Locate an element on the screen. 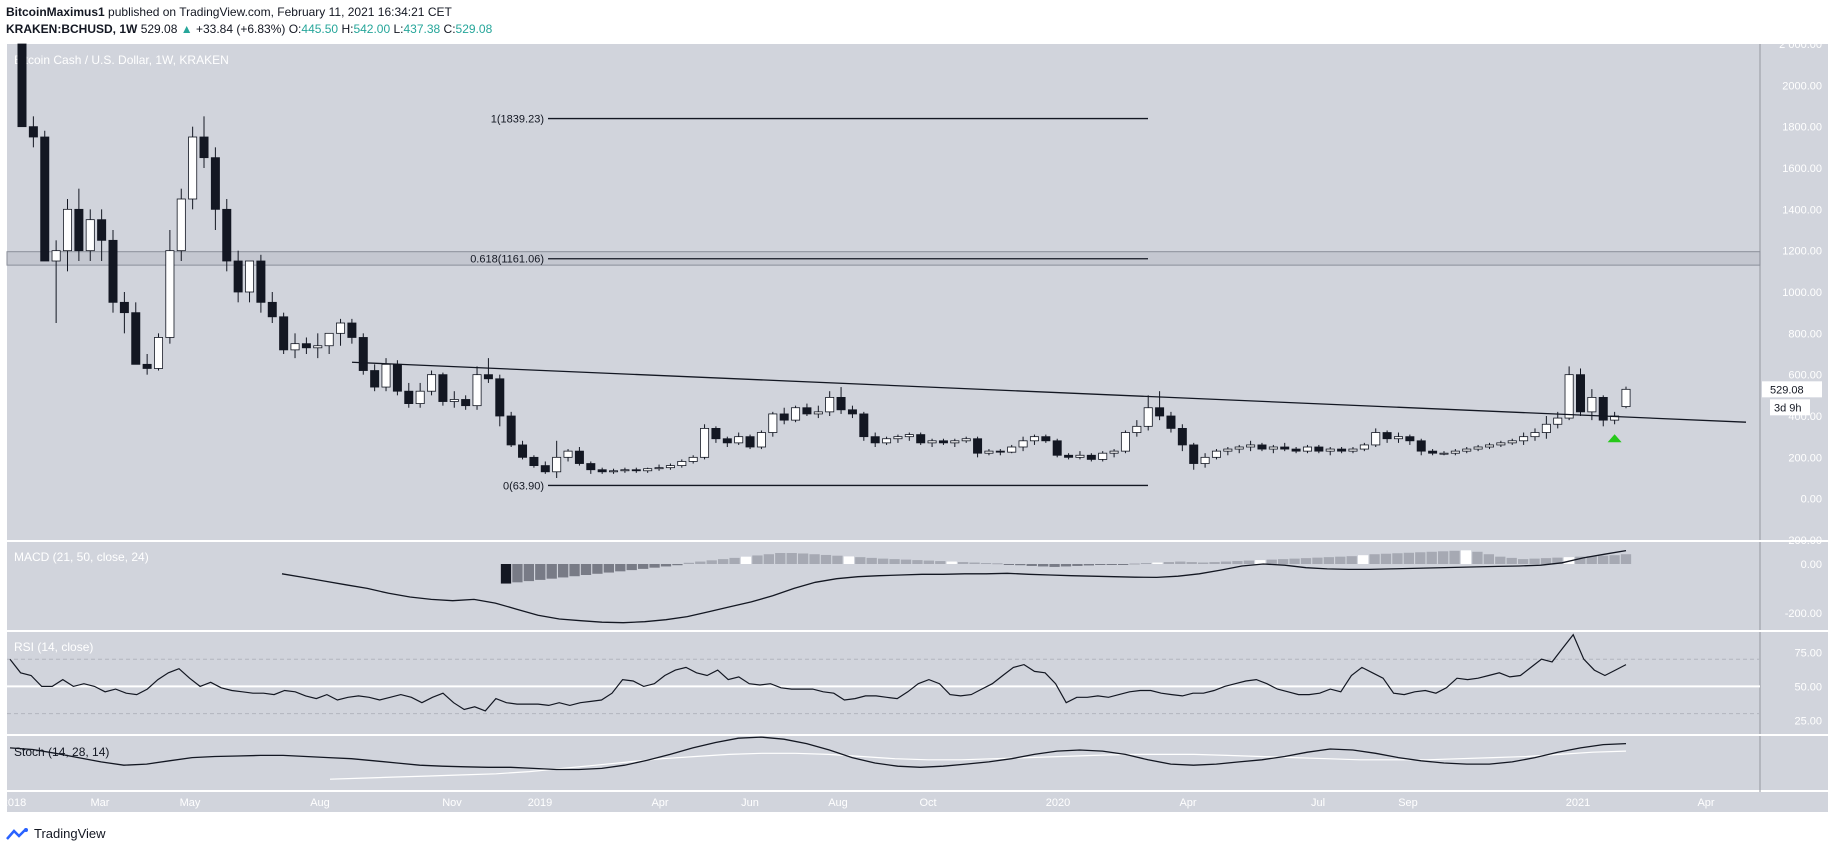 Image resolution: width=1828 pixels, height=852 pixels. price-tick-label: 600.00 is located at coordinates (1805, 376).